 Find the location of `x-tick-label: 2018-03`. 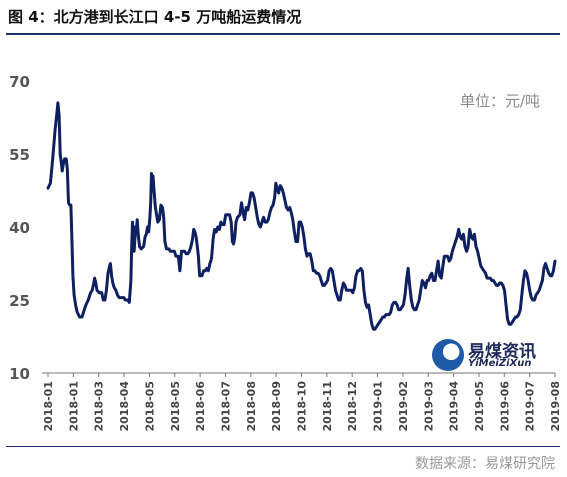

x-tick-label: 2018-03 is located at coordinates (99, 406).